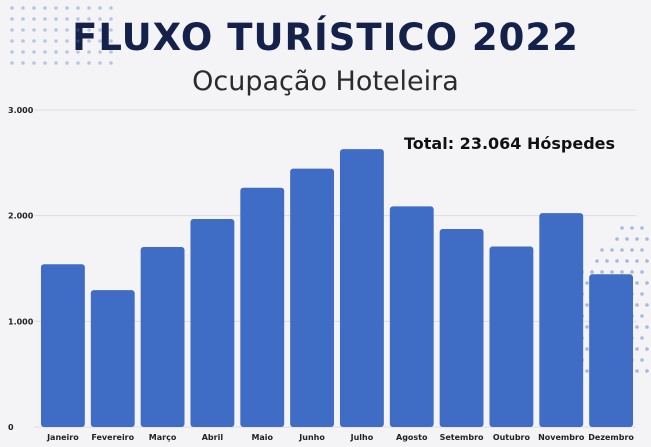  What do you see at coordinates (163, 437) in the screenshot?
I see `x-tick-label: Março` at bounding box center [163, 437].